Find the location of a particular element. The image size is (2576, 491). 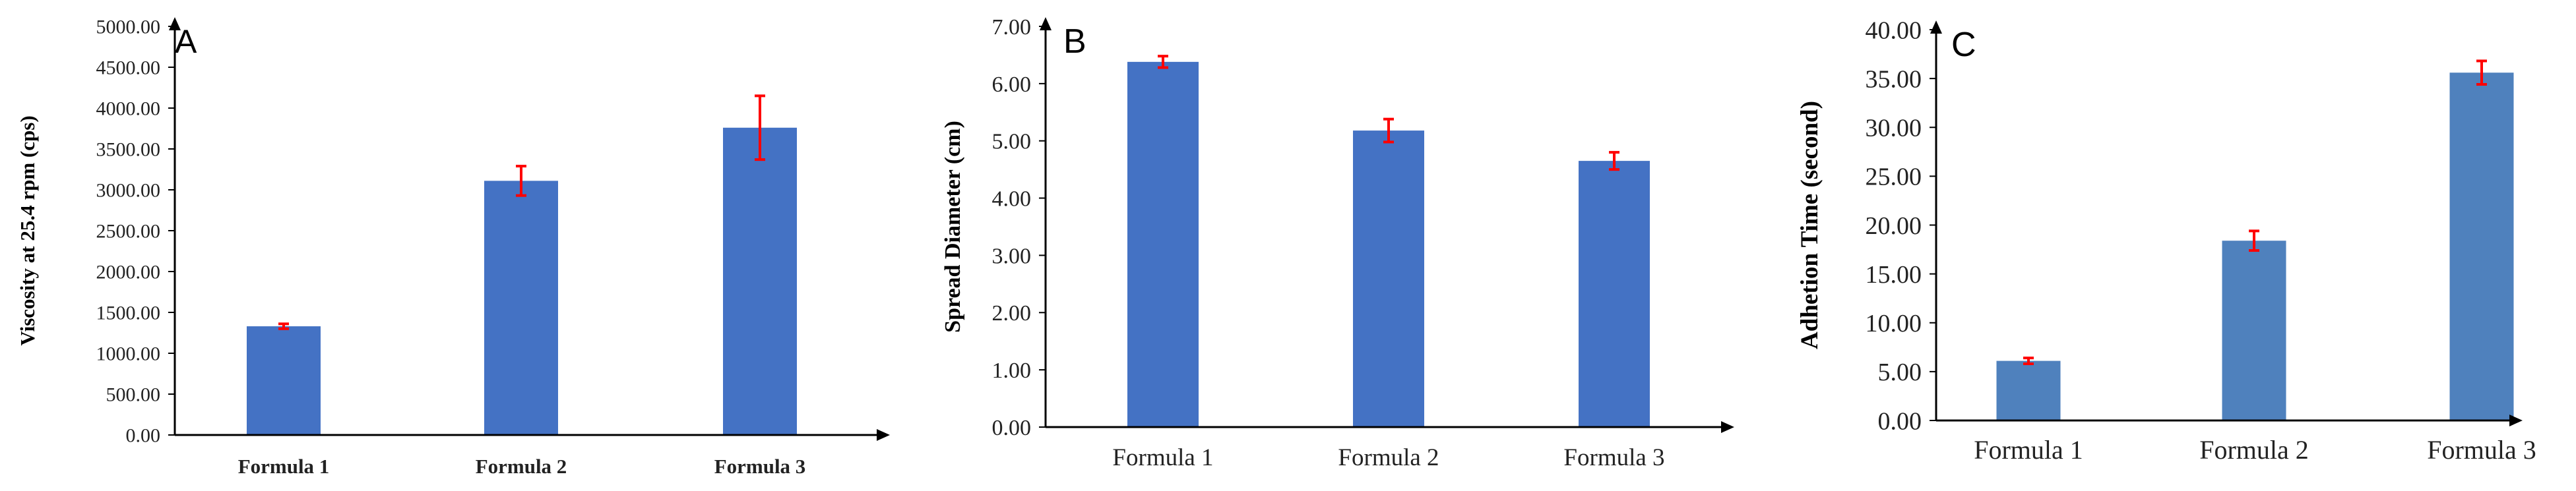

y-tick-label: 35.00 is located at coordinates (1894, 79).